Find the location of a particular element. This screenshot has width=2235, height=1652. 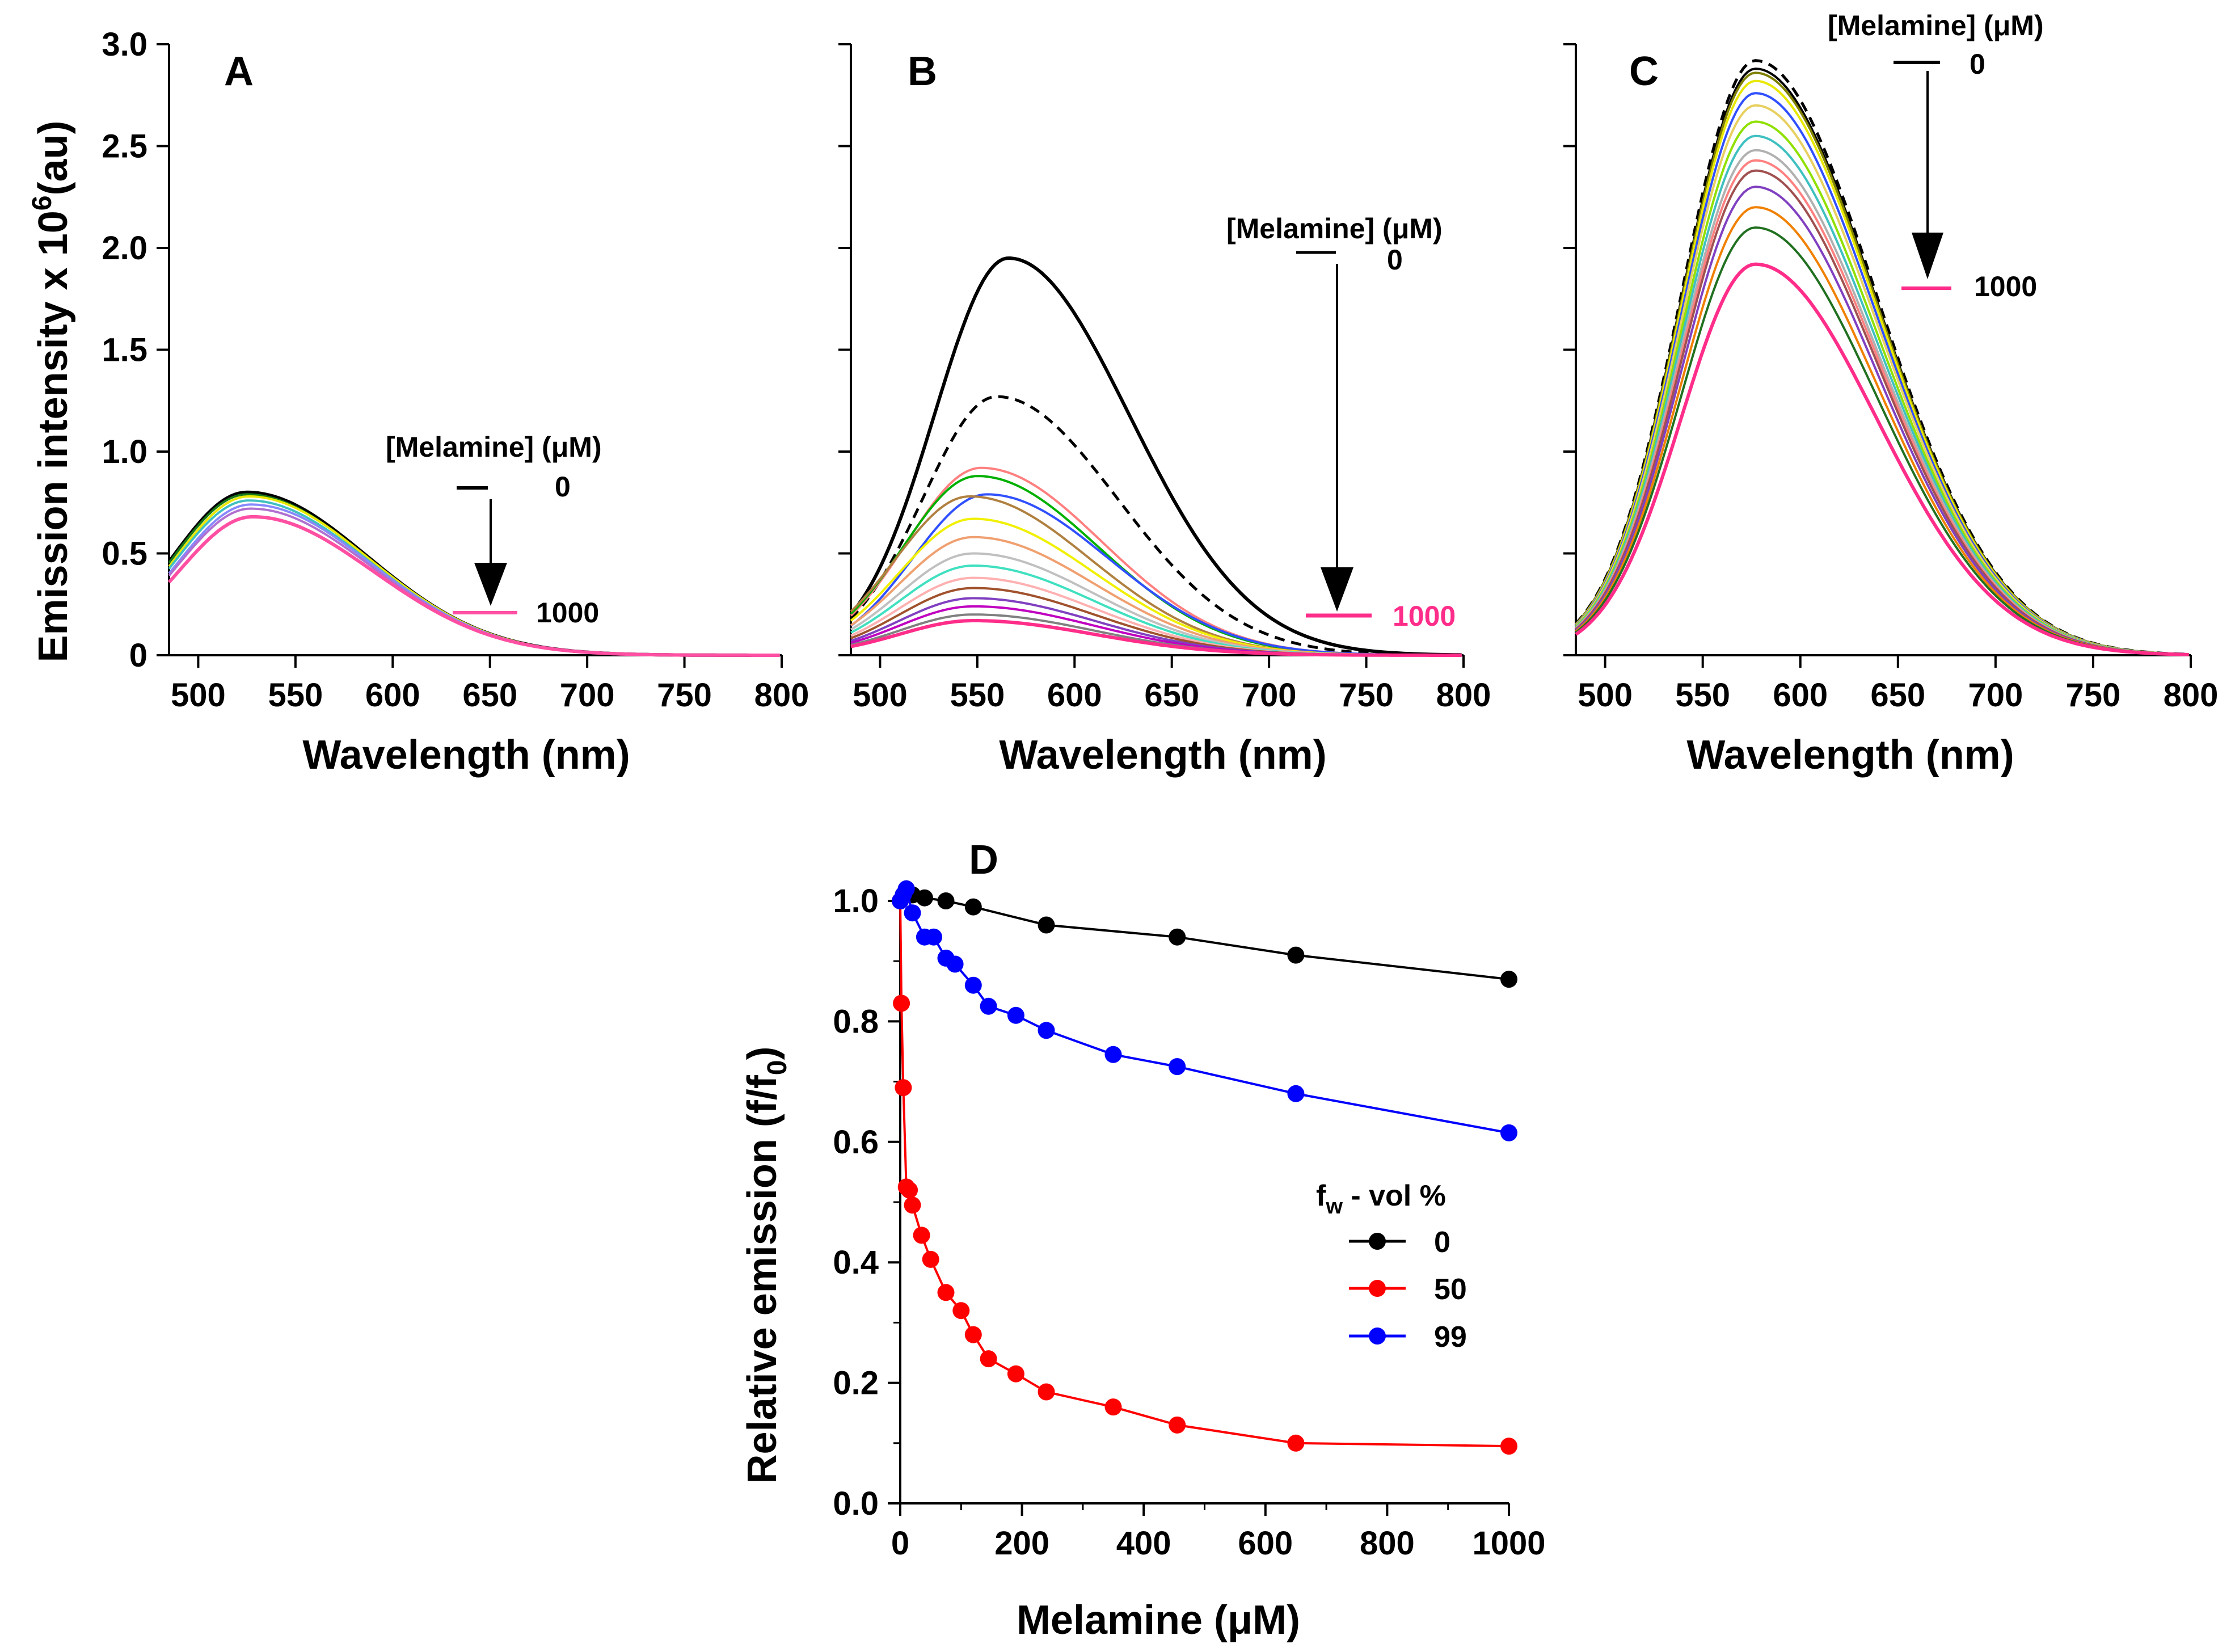

panel-a-anno-arrow-head is located at coordinates (490, 584).